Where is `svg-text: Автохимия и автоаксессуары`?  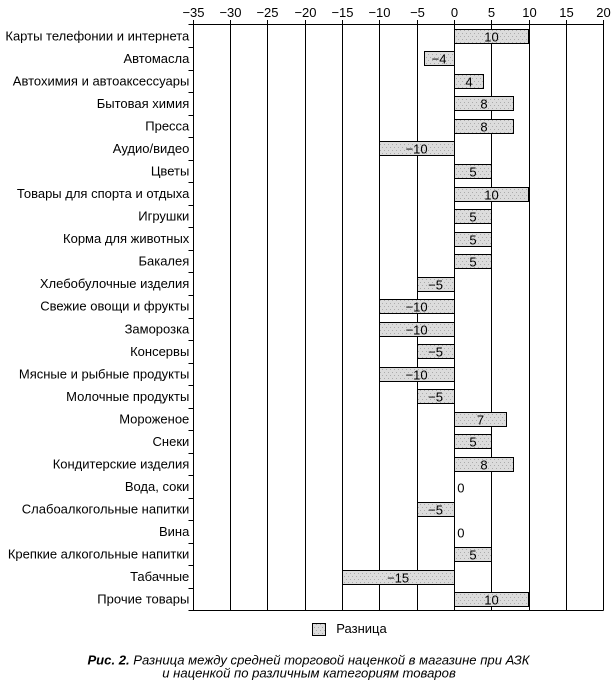 svg-text: Автохимия и автоаксессуары is located at coordinates (101, 80).